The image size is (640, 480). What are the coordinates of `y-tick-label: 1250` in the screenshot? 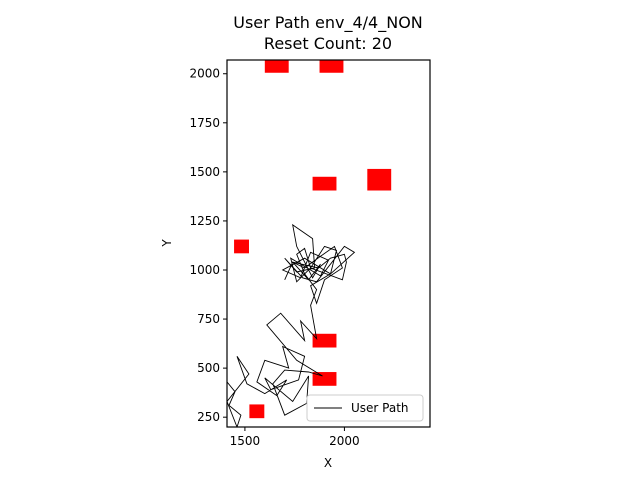 It's located at (204, 221).